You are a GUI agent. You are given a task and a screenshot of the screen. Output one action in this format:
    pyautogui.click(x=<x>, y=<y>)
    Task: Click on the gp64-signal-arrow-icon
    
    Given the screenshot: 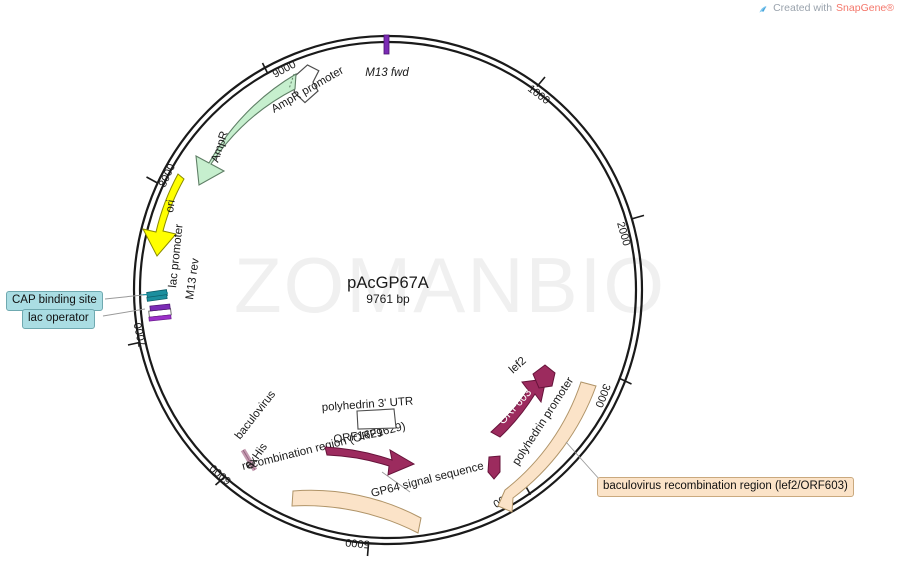 What is the action you would take?
    pyautogui.click(x=494, y=467)
    